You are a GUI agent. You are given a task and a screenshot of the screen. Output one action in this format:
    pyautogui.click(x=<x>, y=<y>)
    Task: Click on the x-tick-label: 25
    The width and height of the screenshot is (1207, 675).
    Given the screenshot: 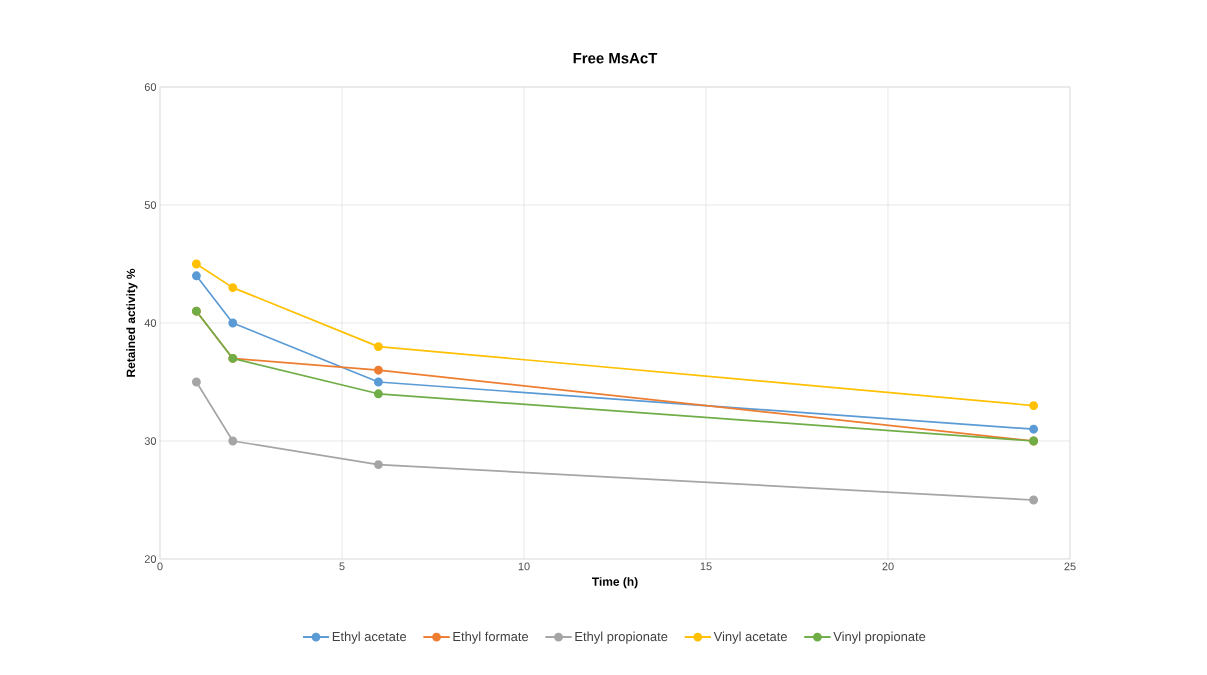 What is the action you would take?
    pyautogui.click(x=1070, y=566)
    